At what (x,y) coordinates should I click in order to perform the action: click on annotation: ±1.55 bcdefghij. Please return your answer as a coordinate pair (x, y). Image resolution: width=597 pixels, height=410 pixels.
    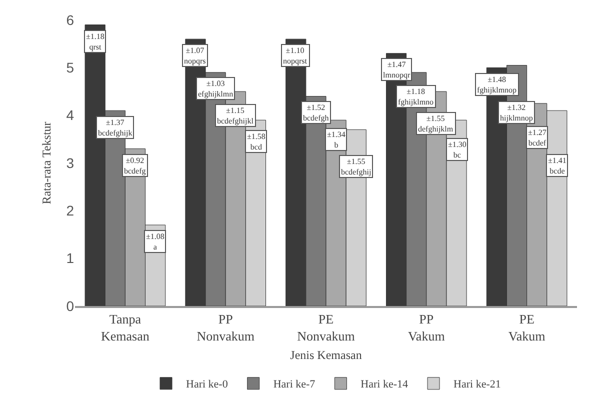
    Looking at the image, I should click on (356, 166).